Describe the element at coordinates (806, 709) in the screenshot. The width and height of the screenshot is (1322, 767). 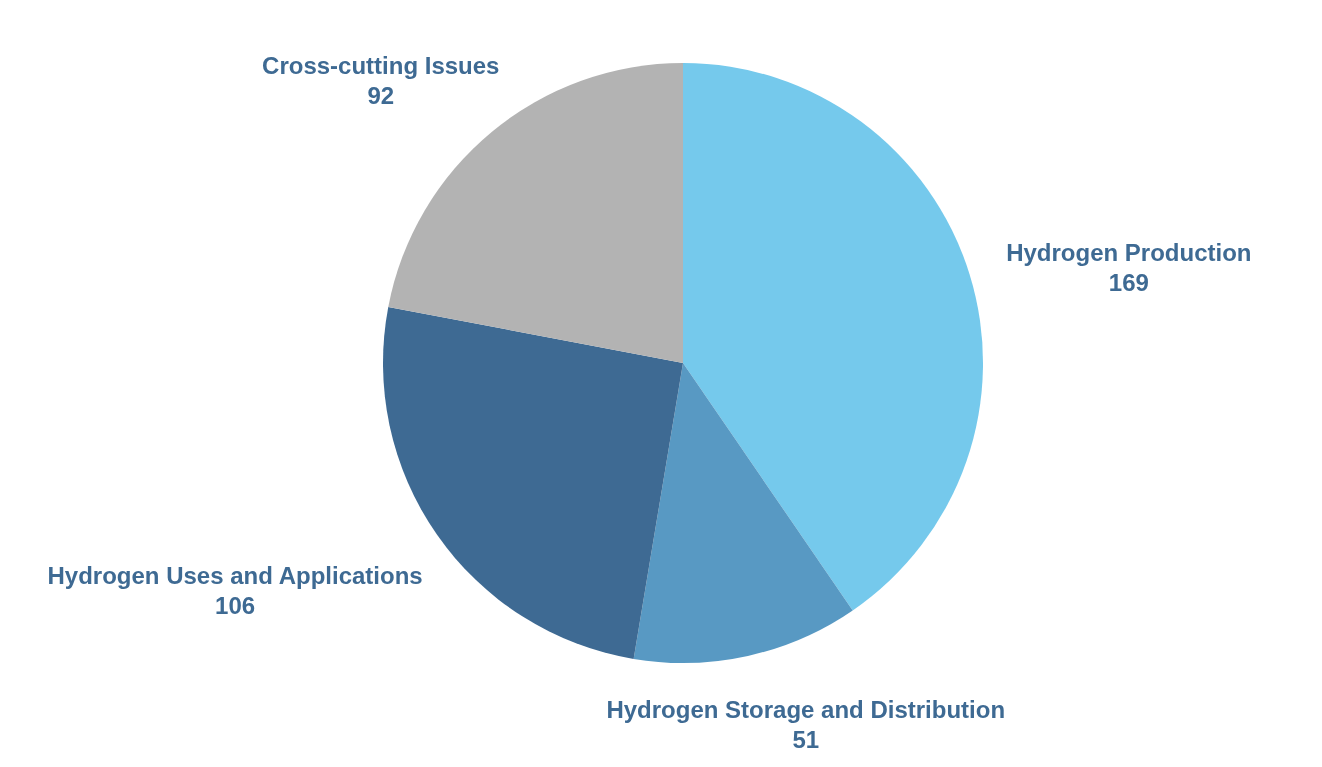
I see `slice-label: Hydrogen Storage and Distribution` at that location.